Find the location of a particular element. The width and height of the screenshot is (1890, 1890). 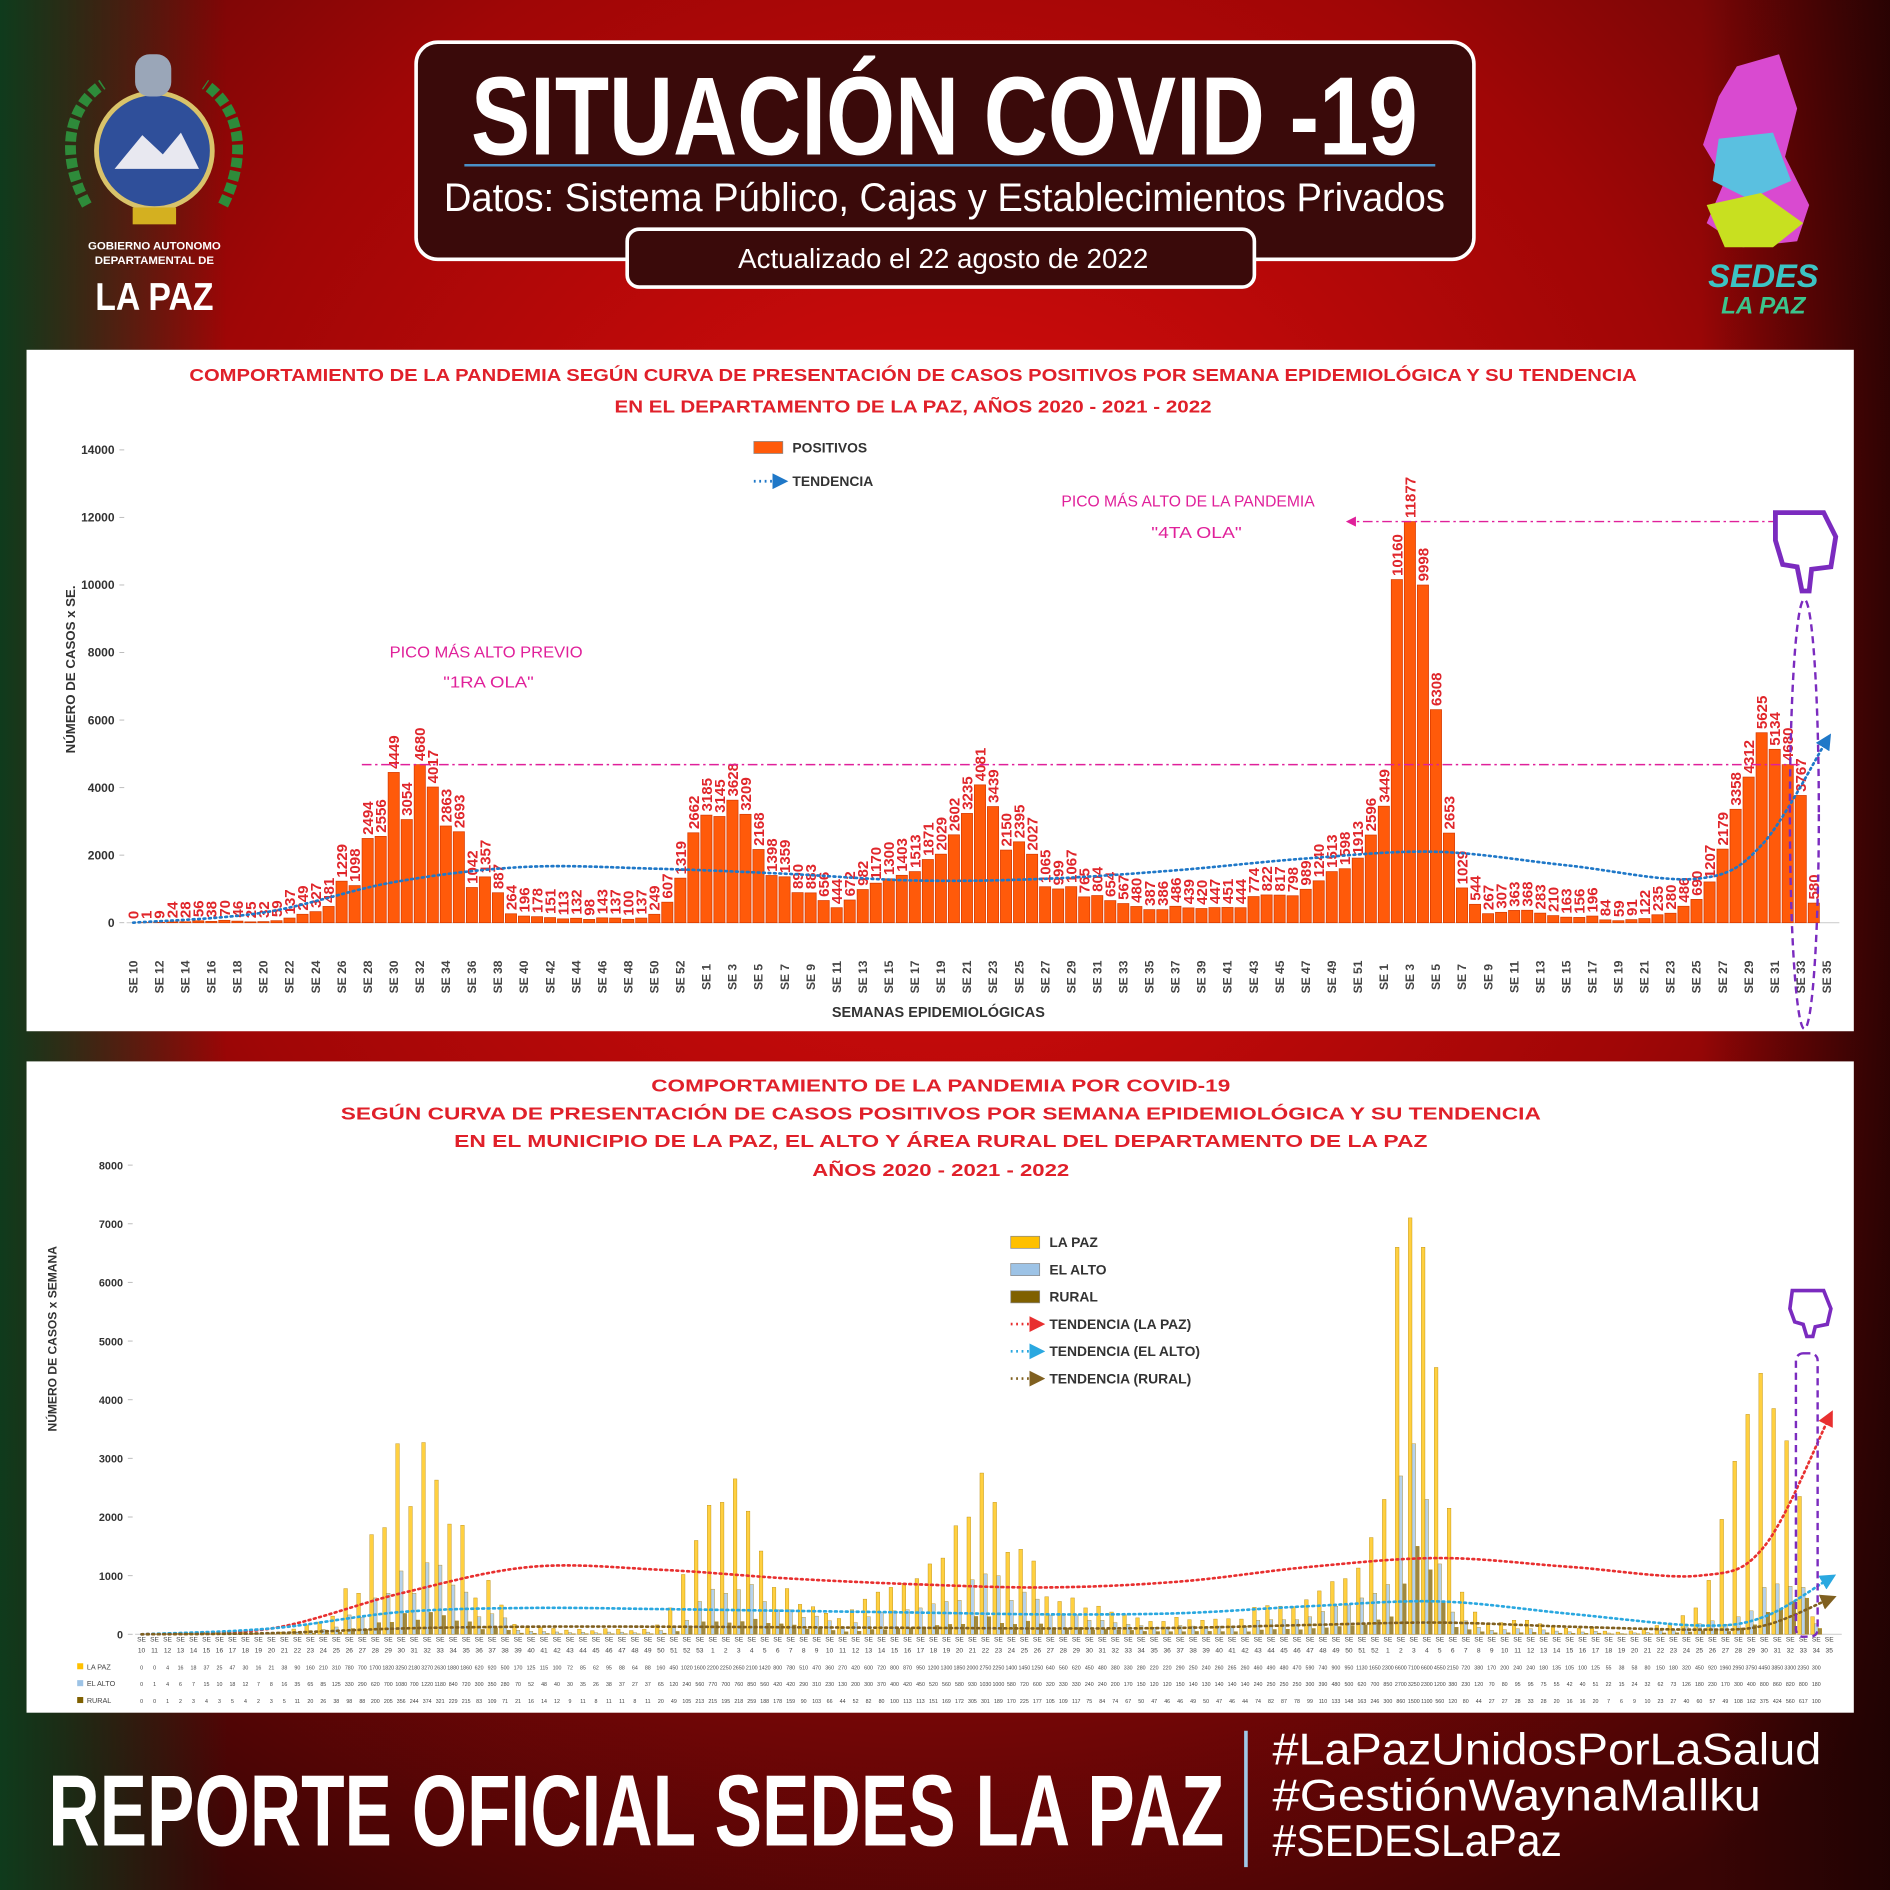

x-tick-label: SE 3 is located at coordinates (1410, 977).